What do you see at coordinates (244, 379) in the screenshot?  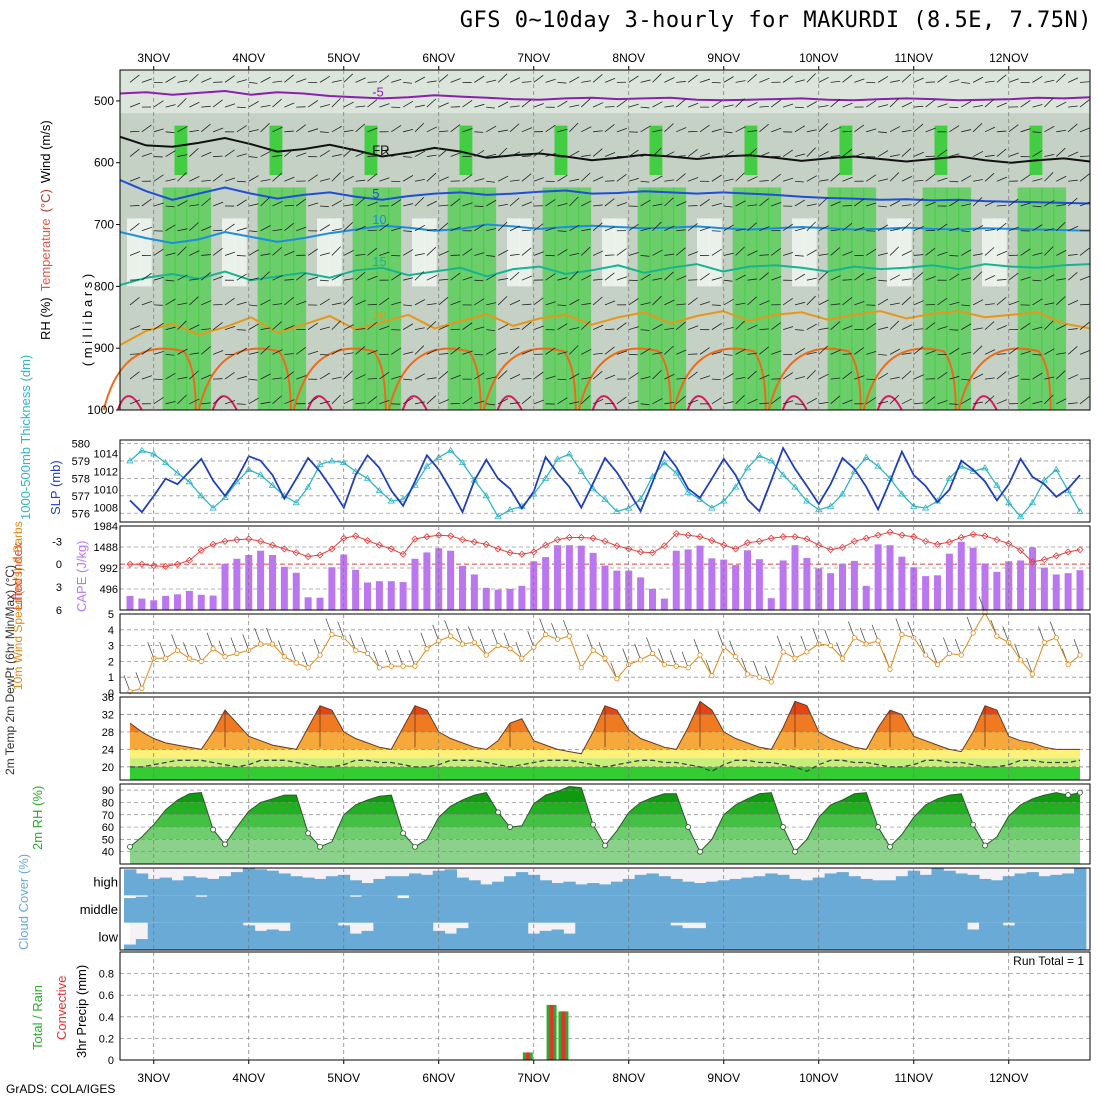 I see `isotherm-25-arc` at bounding box center [244, 379].